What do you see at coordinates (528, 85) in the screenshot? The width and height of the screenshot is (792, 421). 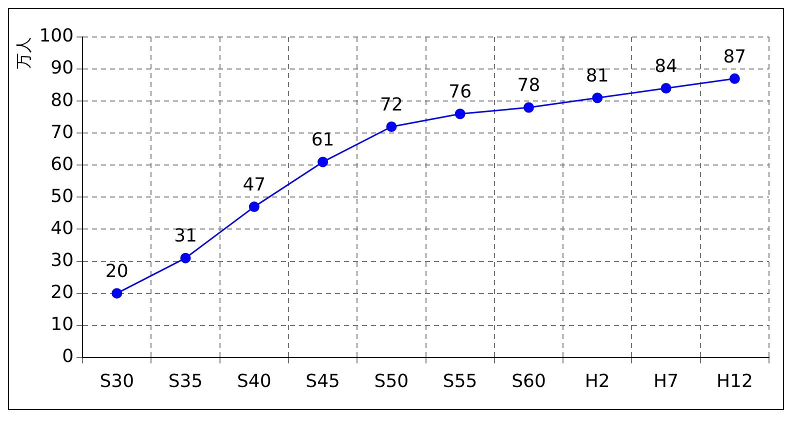 I see `data-label: 78` at bounding box center [528, 85].